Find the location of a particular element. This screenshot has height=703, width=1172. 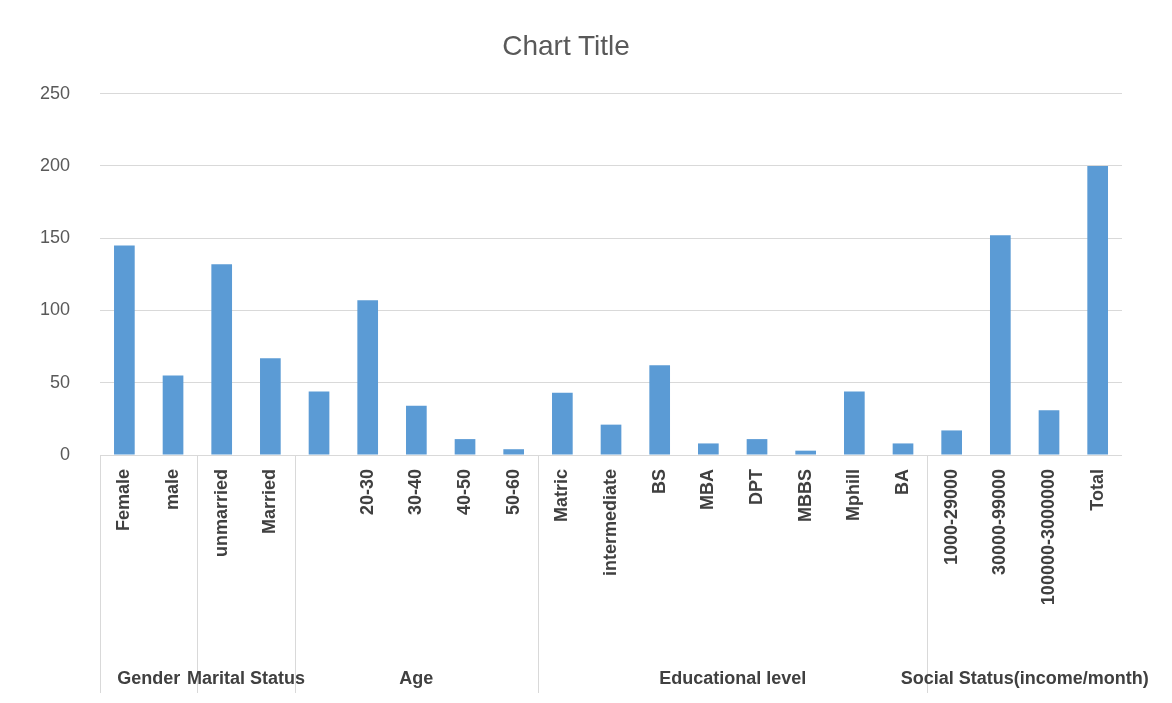

x-tick-label: Total is located at coordinates (1096, 490).